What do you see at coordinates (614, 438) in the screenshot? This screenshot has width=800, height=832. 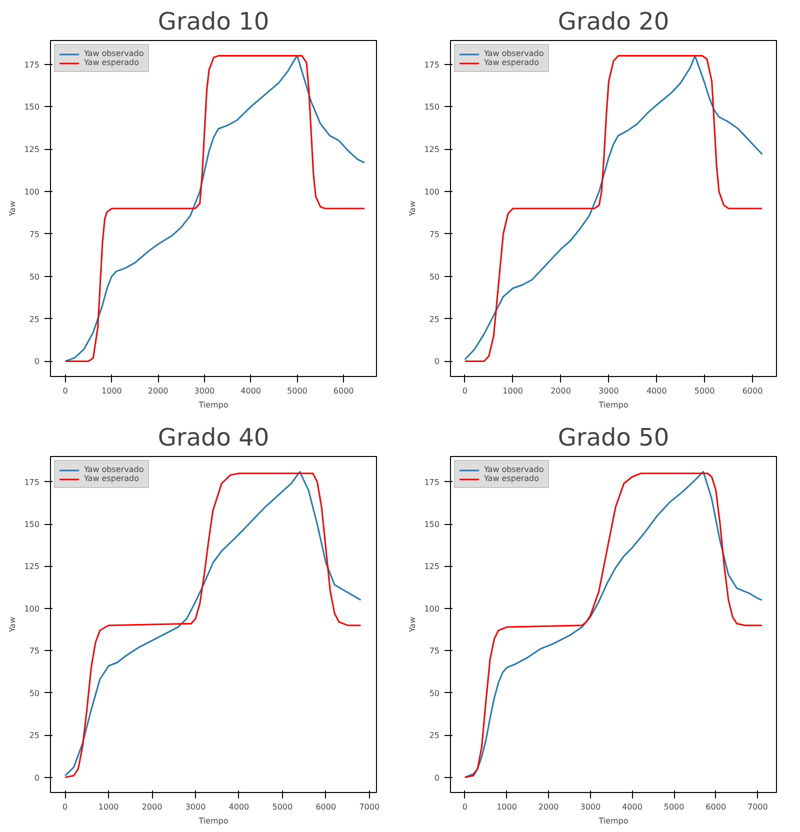 I see `chart-title: Grado 50` at bounding box center [614, 438].